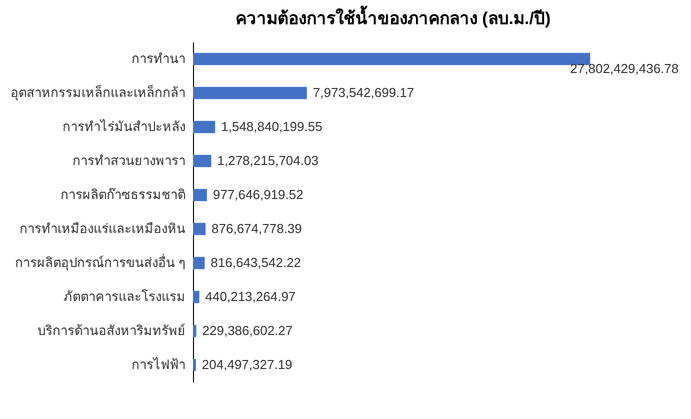  I want to click on y-tick-label: อุตสาหกรรมเหล็กและเหล็กกล้า, so click(98, 92).